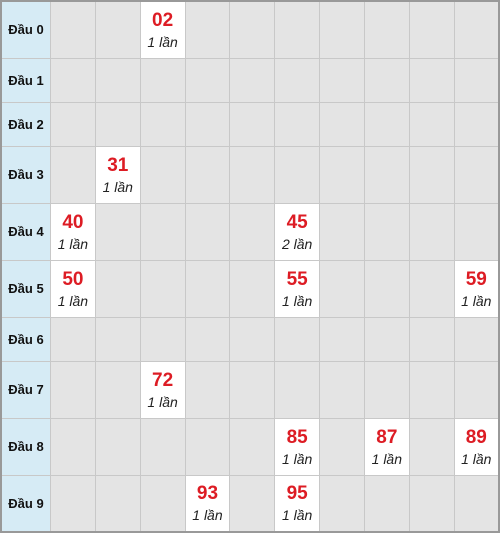  I want to click on number: 93, so click(207, 494).